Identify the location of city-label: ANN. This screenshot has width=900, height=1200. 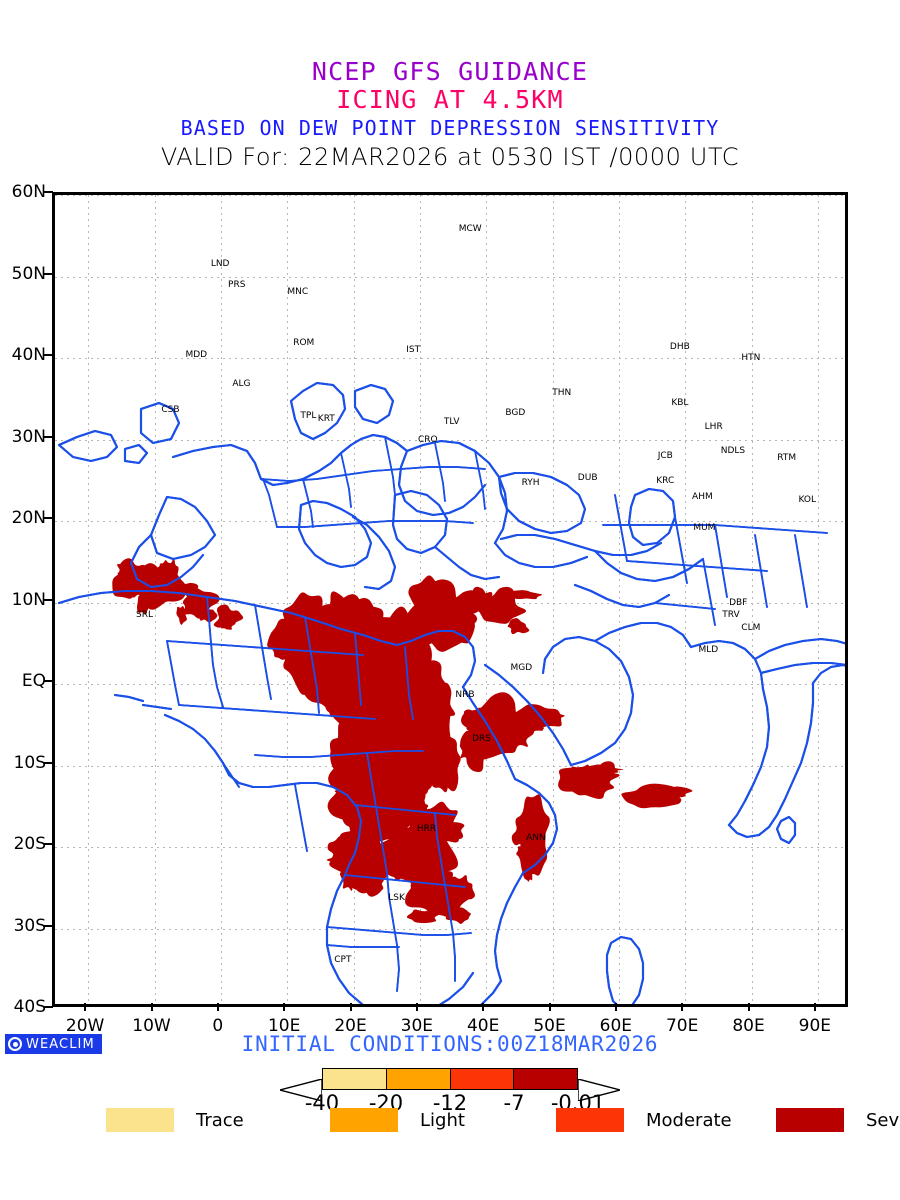
(536, 838).